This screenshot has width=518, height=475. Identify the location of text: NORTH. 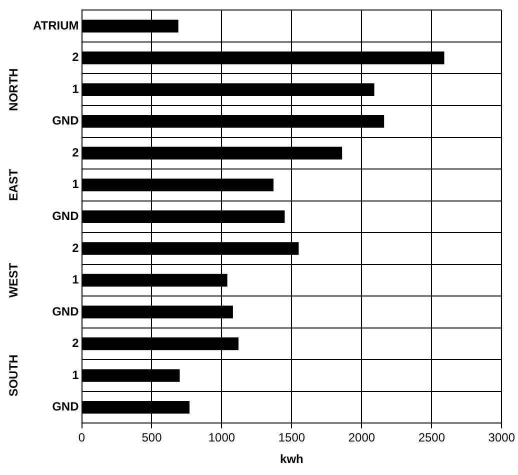
(13, 89).